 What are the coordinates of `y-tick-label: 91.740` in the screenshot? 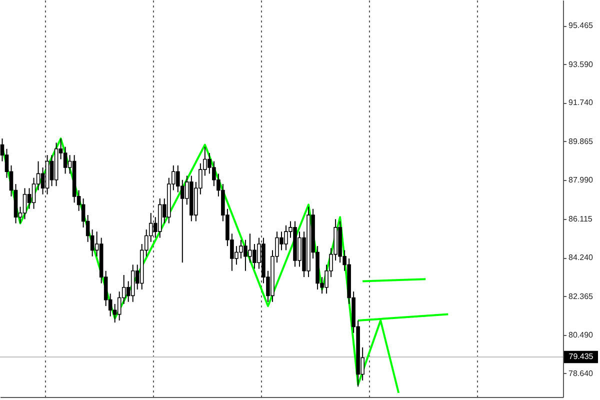 It's located at (581, 103).